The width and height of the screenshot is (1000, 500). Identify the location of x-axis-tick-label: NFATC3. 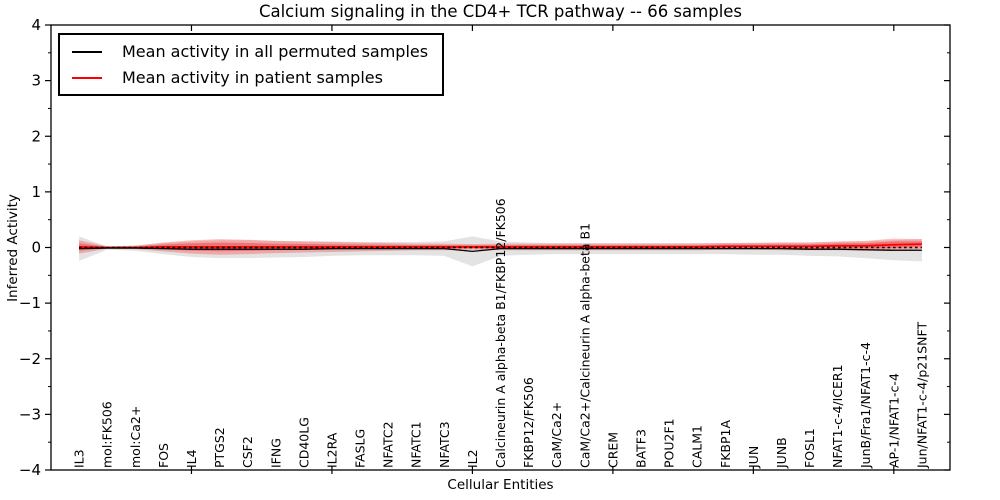
(444, 444).